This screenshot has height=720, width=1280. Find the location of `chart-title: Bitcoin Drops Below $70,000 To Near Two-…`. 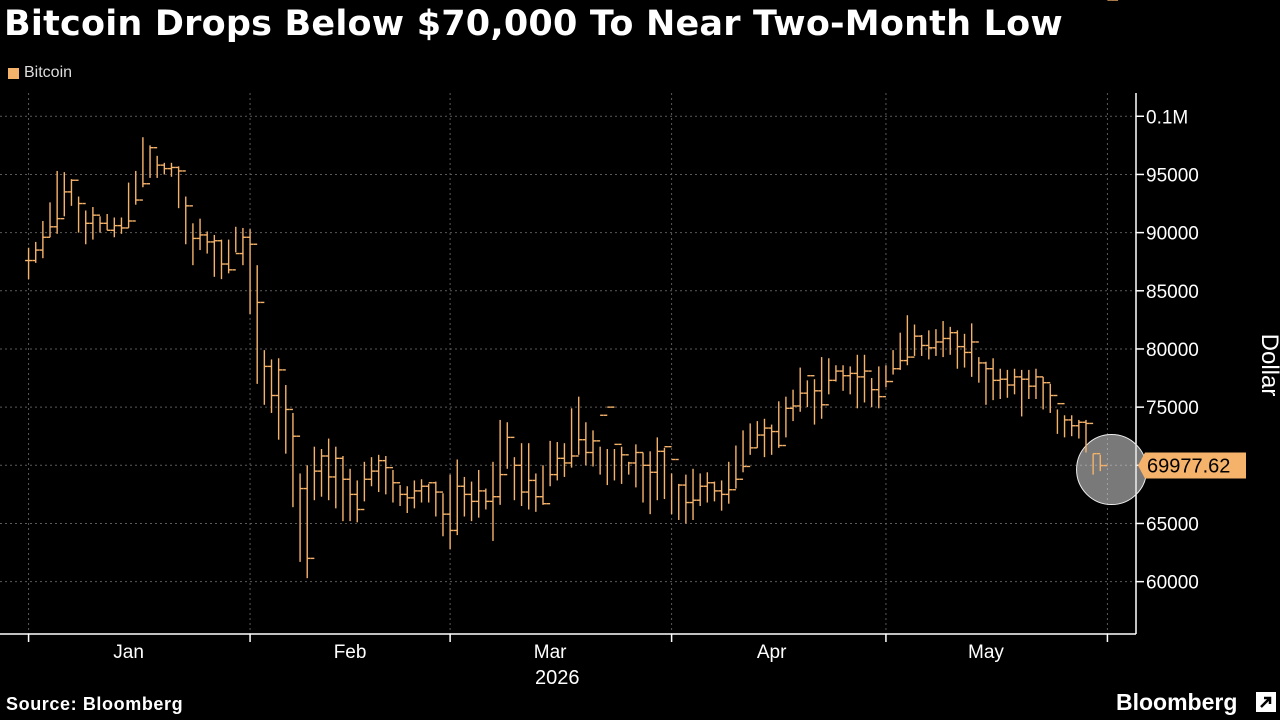

chart-title: Bitcoin Drops Below $70,000 To Near Two-… is located at coordinates (533, 24).